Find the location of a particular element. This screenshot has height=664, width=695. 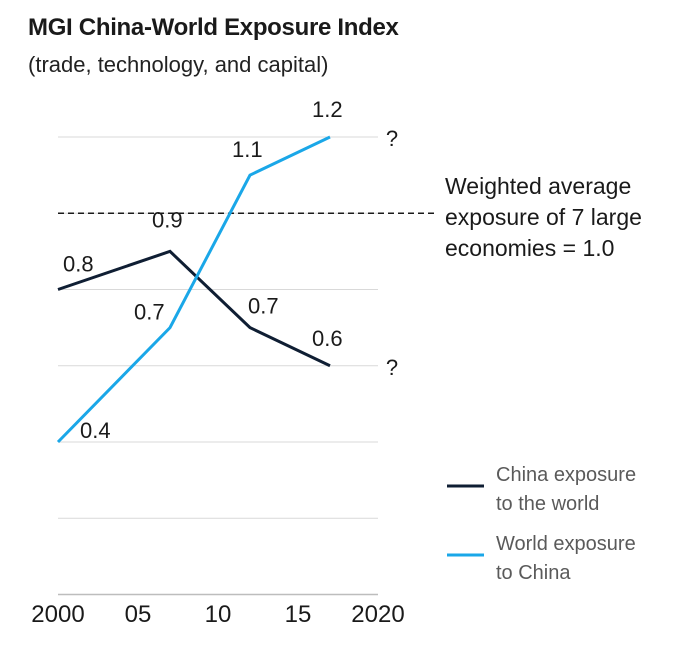

series-line is located at coordinates (194, 308).